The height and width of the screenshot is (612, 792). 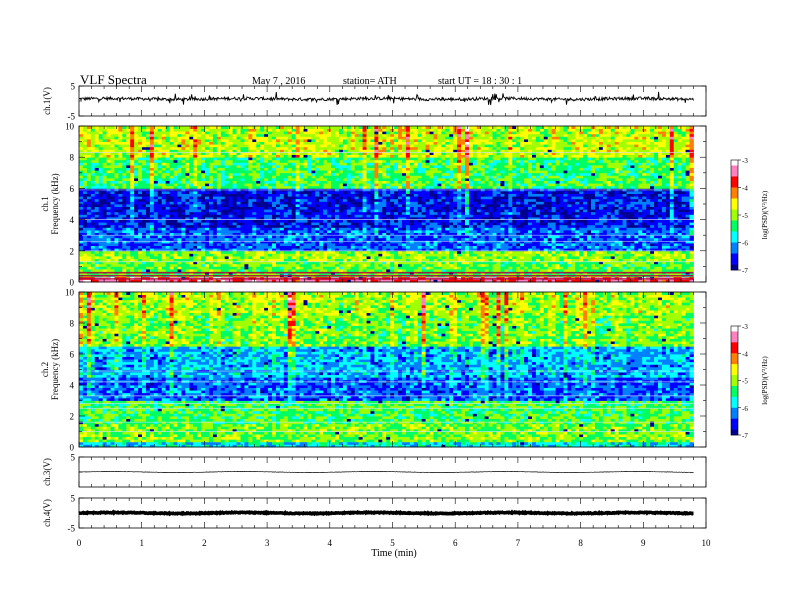 What do you see at coordinates (370, 81) in the screenshot?
I see `station-label: station= ATH` at bounding box center [370, 81].